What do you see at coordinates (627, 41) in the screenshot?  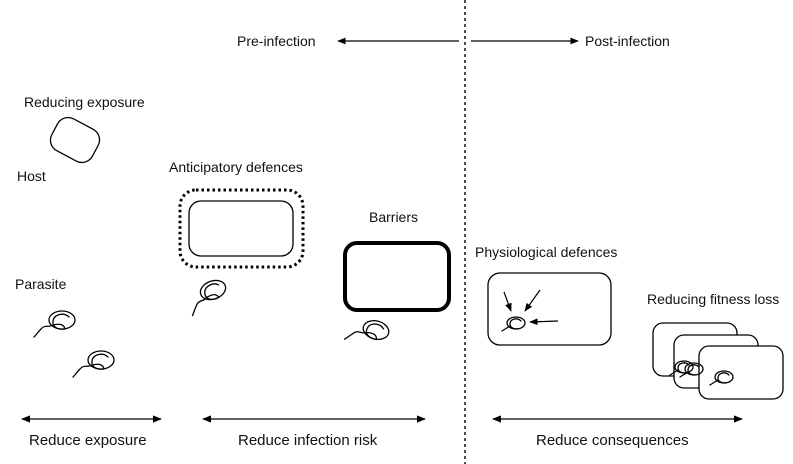 I see `post-infection-label: Post-infection` at bounding box center [627, 41].